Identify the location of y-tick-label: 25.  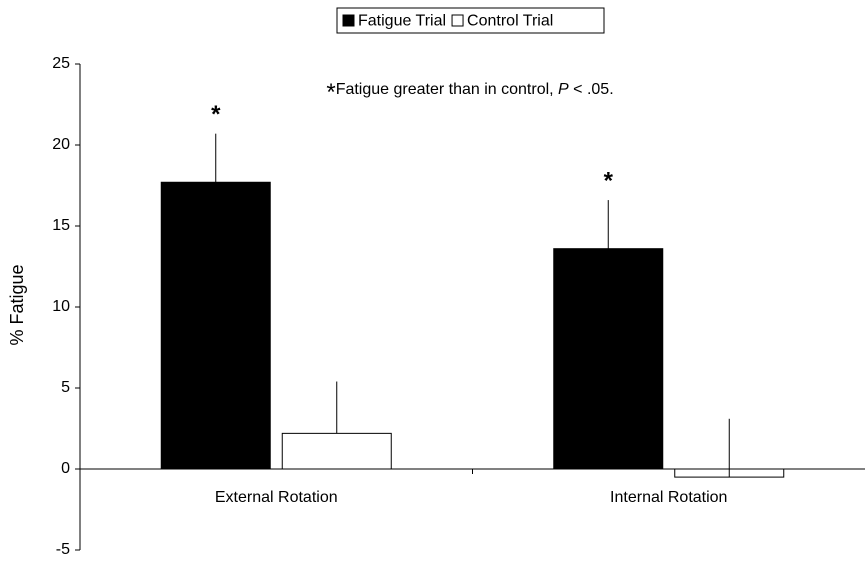
(61, 63).